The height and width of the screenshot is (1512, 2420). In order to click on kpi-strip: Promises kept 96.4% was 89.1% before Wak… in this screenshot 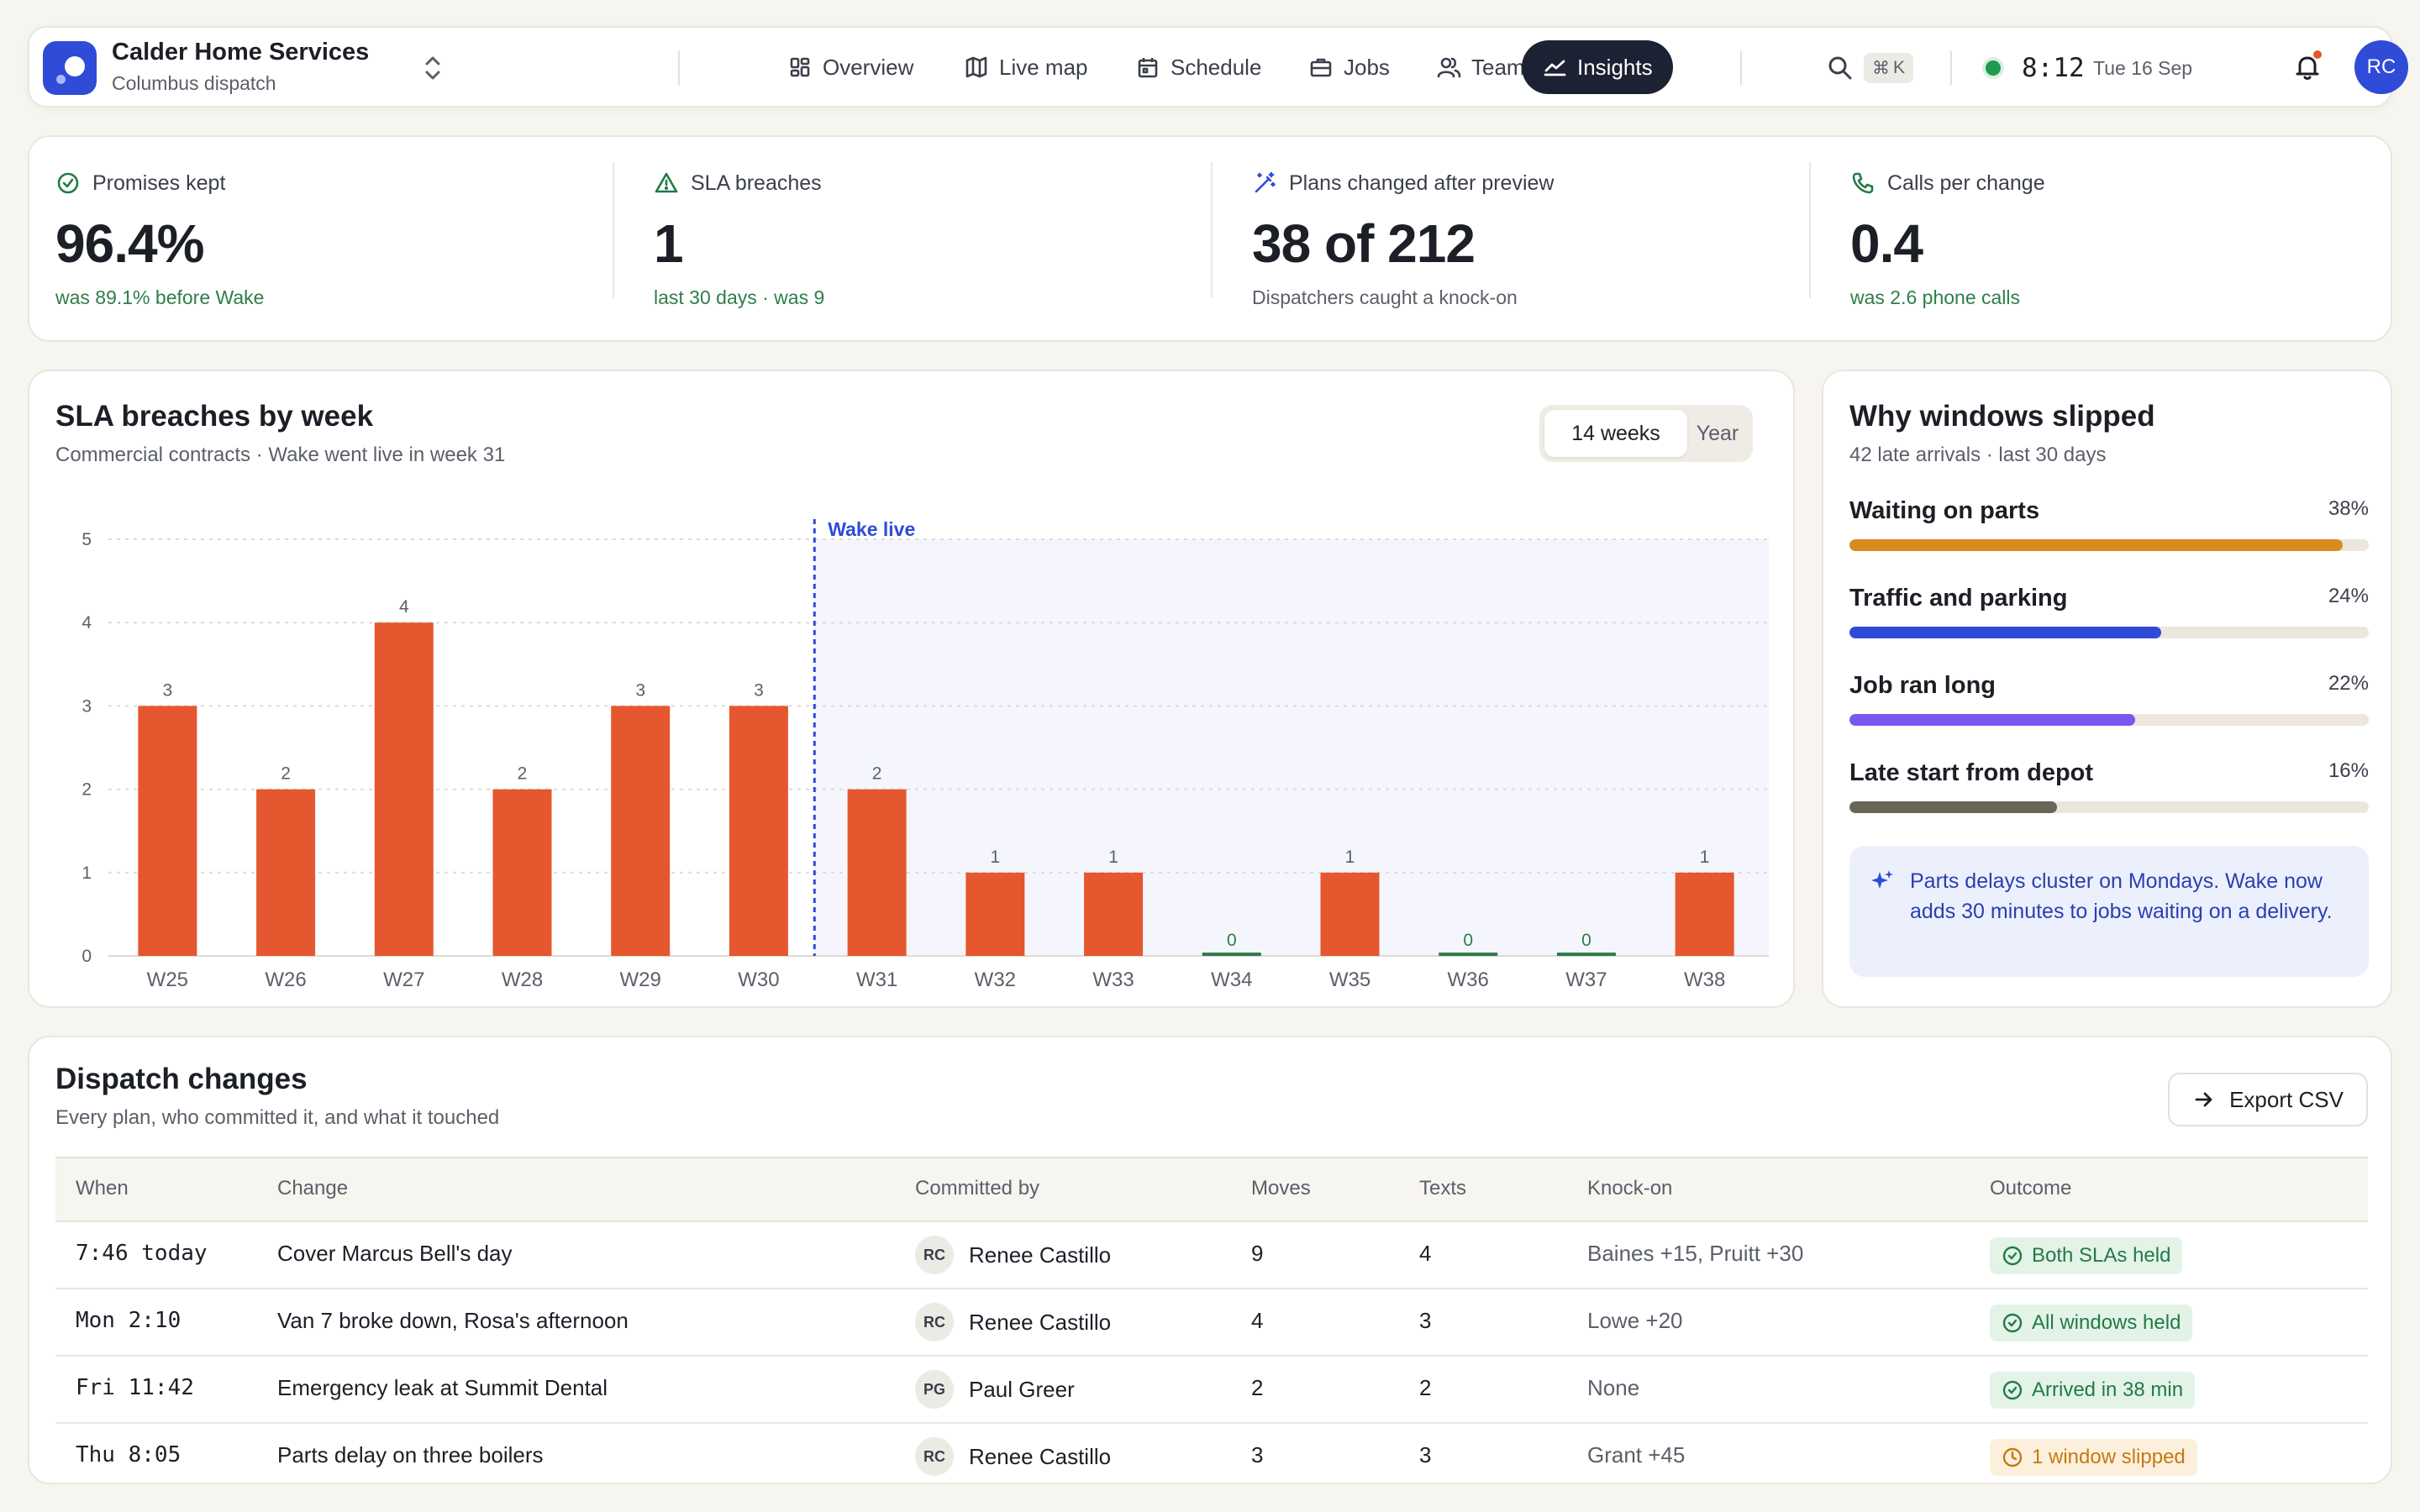, I will do `click(1210, 238)`.